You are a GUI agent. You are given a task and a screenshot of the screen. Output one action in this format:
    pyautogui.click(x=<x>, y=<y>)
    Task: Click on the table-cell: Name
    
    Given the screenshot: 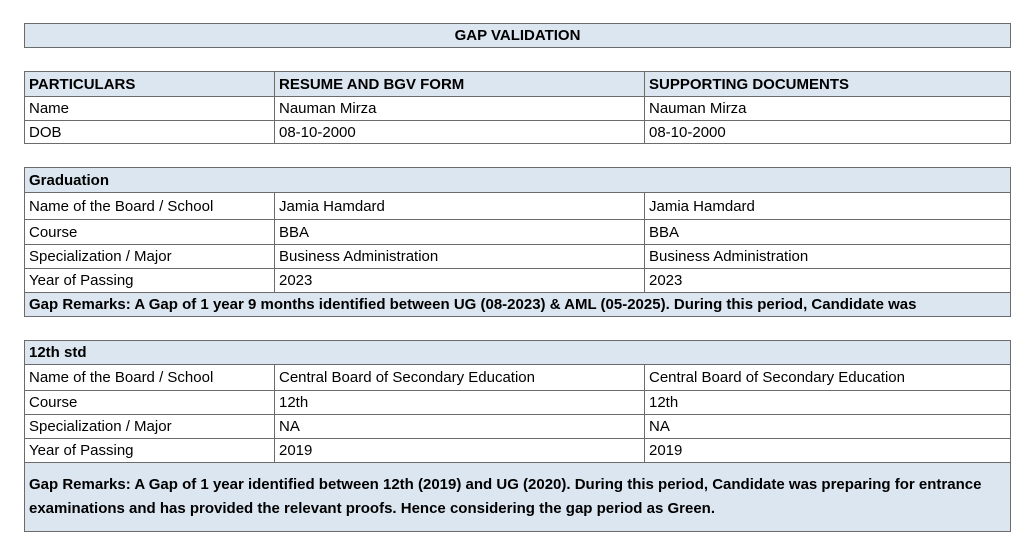 What is the action you would take?
    pyautogui.click(x=149, y=108)
    